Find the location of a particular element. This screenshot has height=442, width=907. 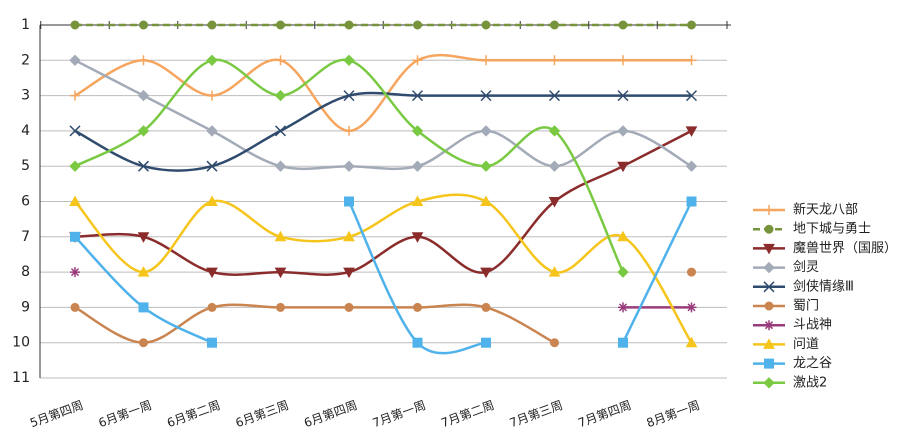

y-tick-label: 11 is located at coordinates (21, 378).